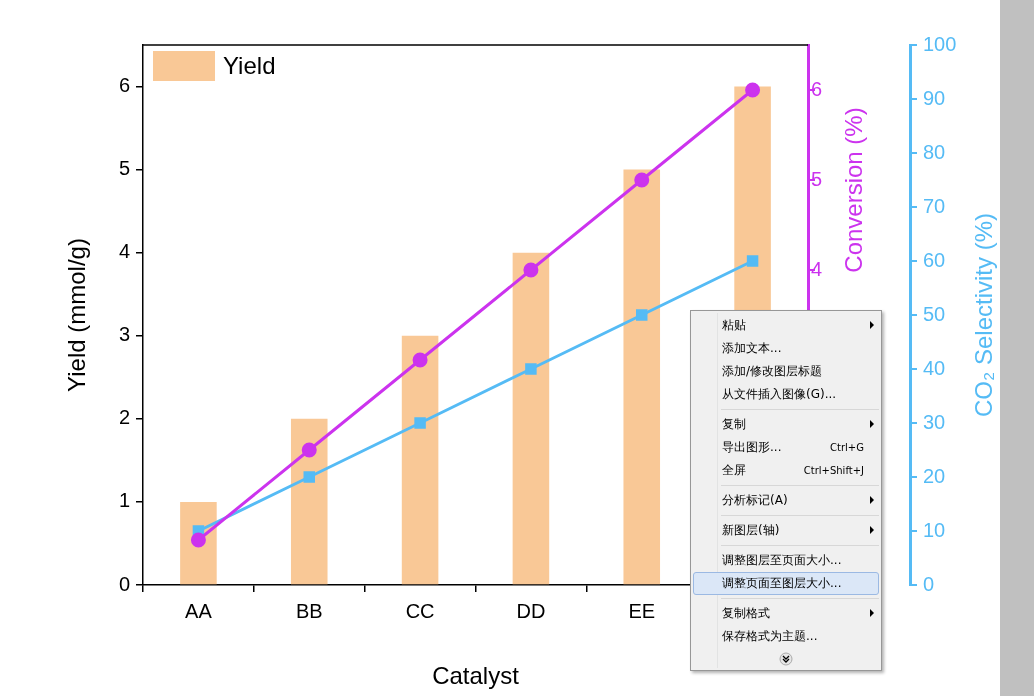 This screenshot has width=1034, height=696. What do you see at coordinates (934, 529) in the screenshot?
I see `y3-tick-label: 10` at bounding box center [934, 529].